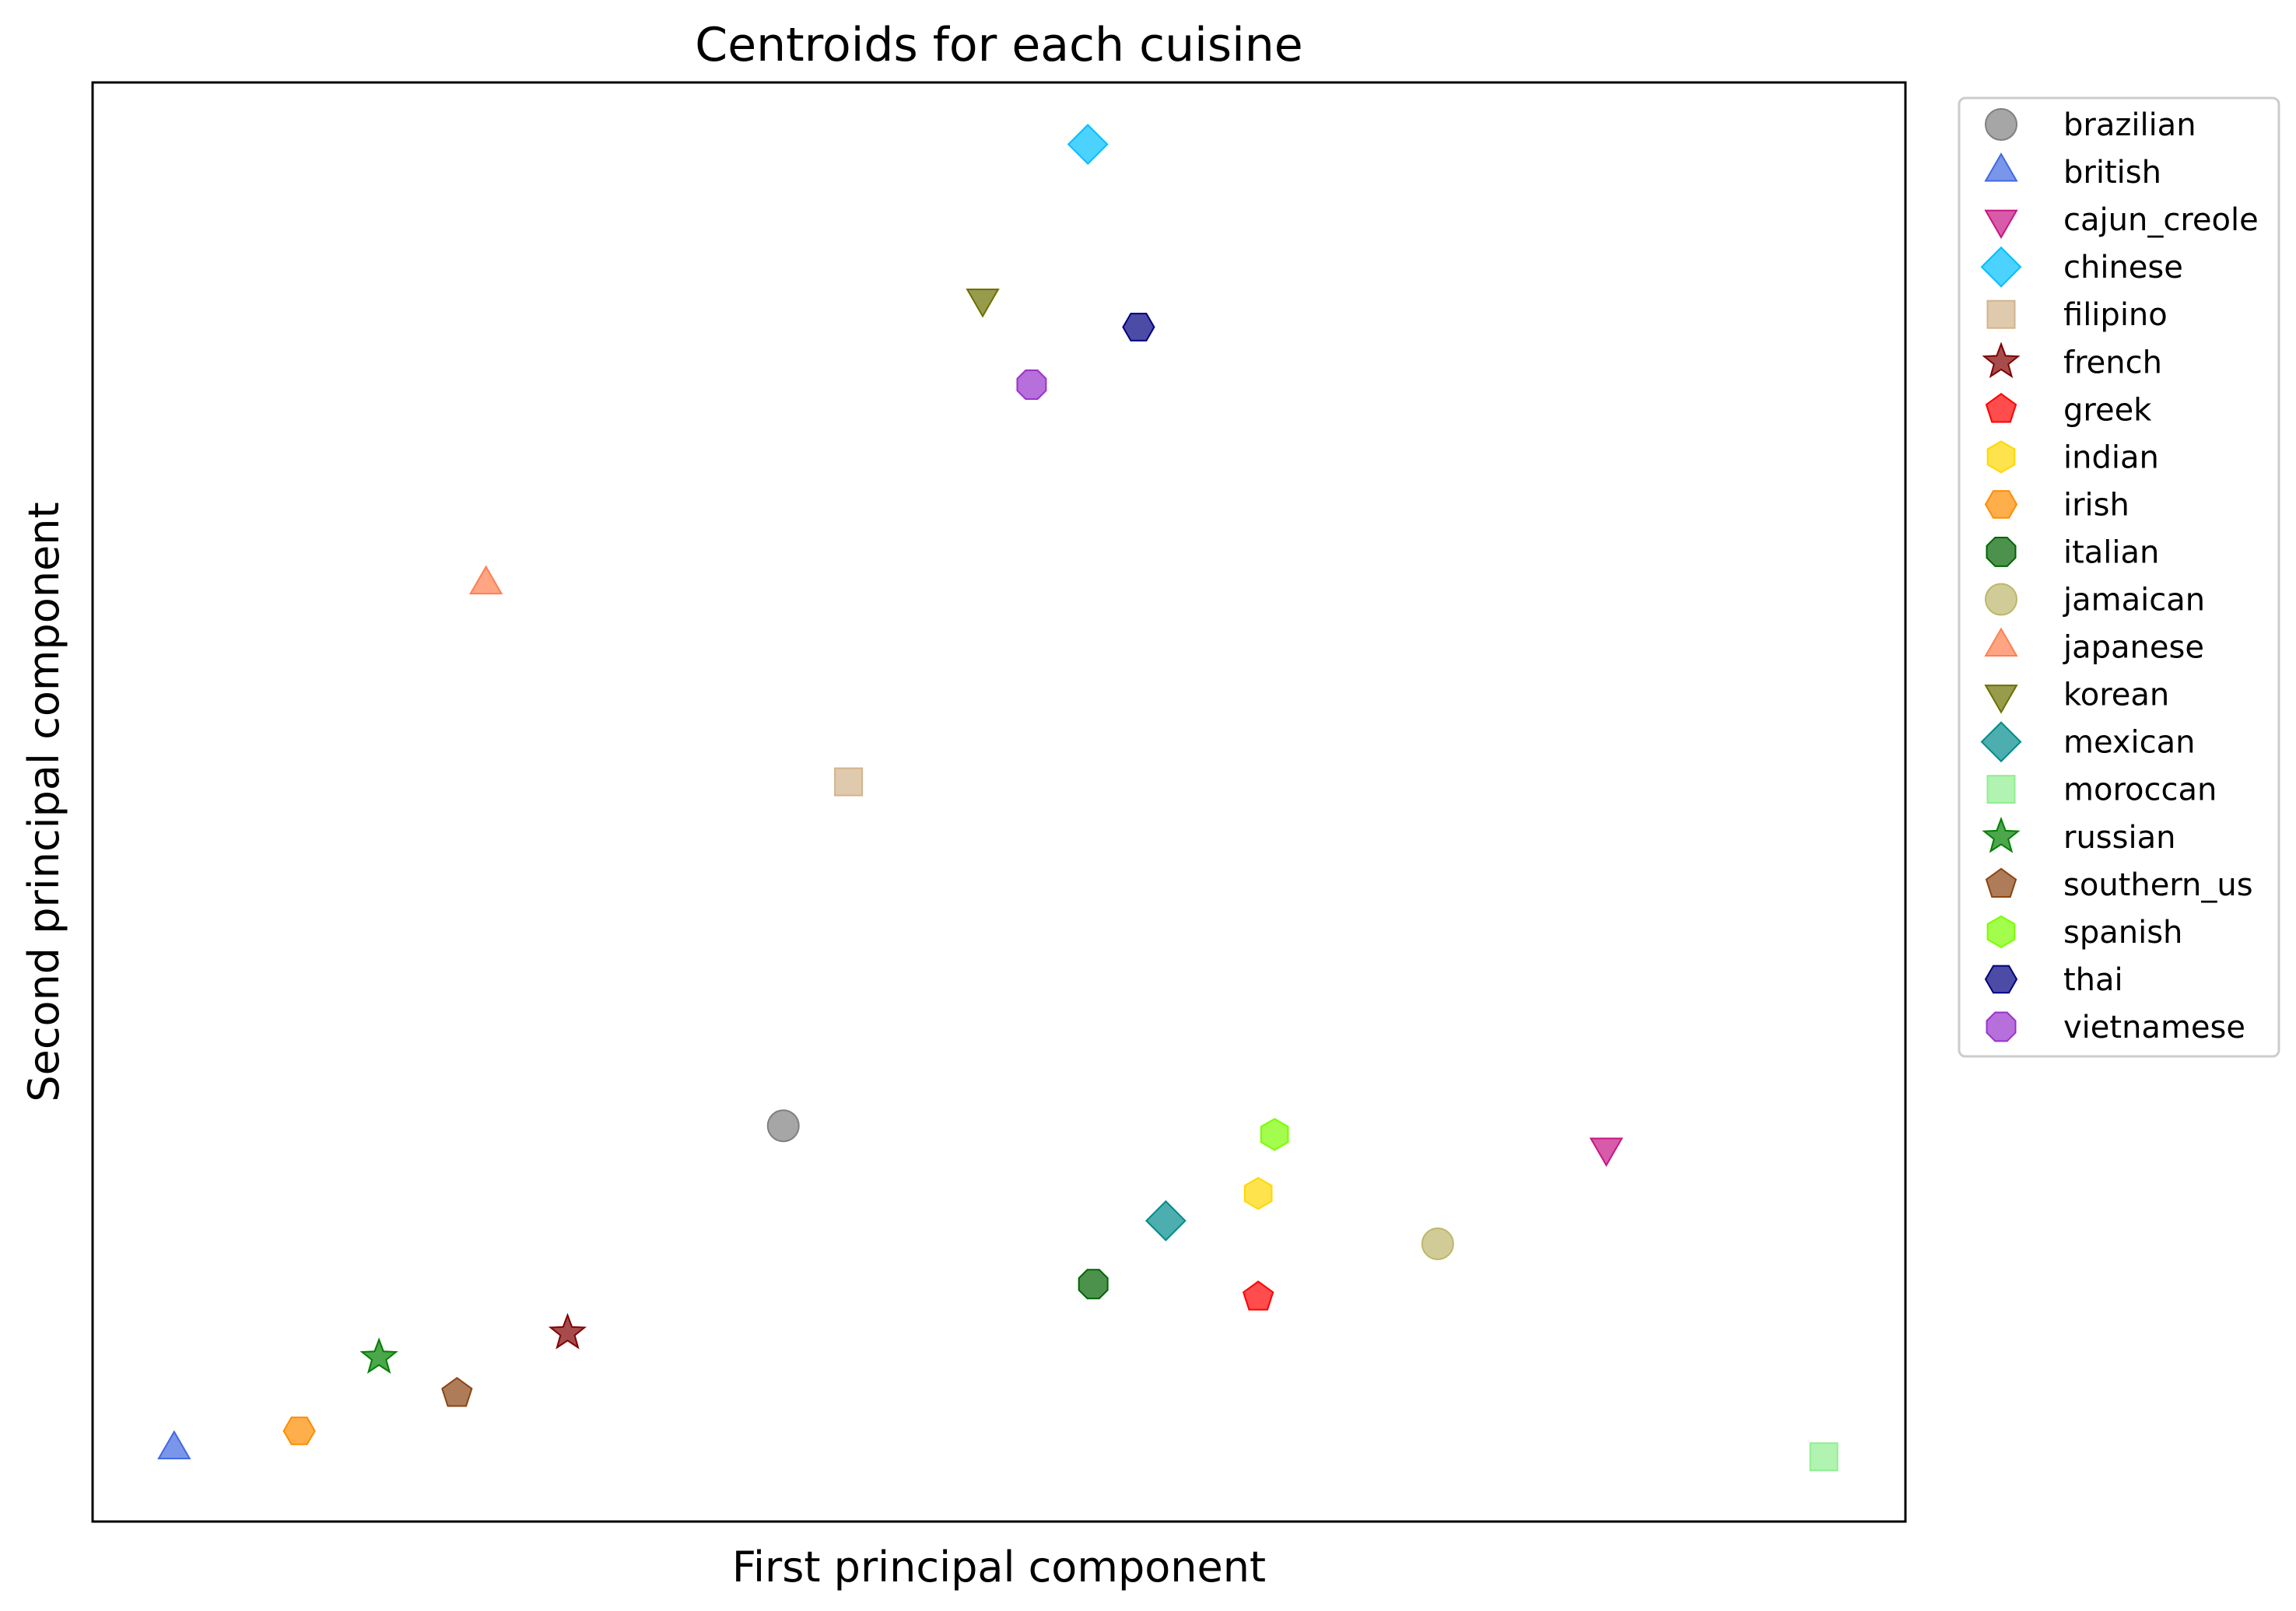 The height and width of the screenshot is (1611, 2296). I want to click on legend-marker-filipino, so click(2001, 314).